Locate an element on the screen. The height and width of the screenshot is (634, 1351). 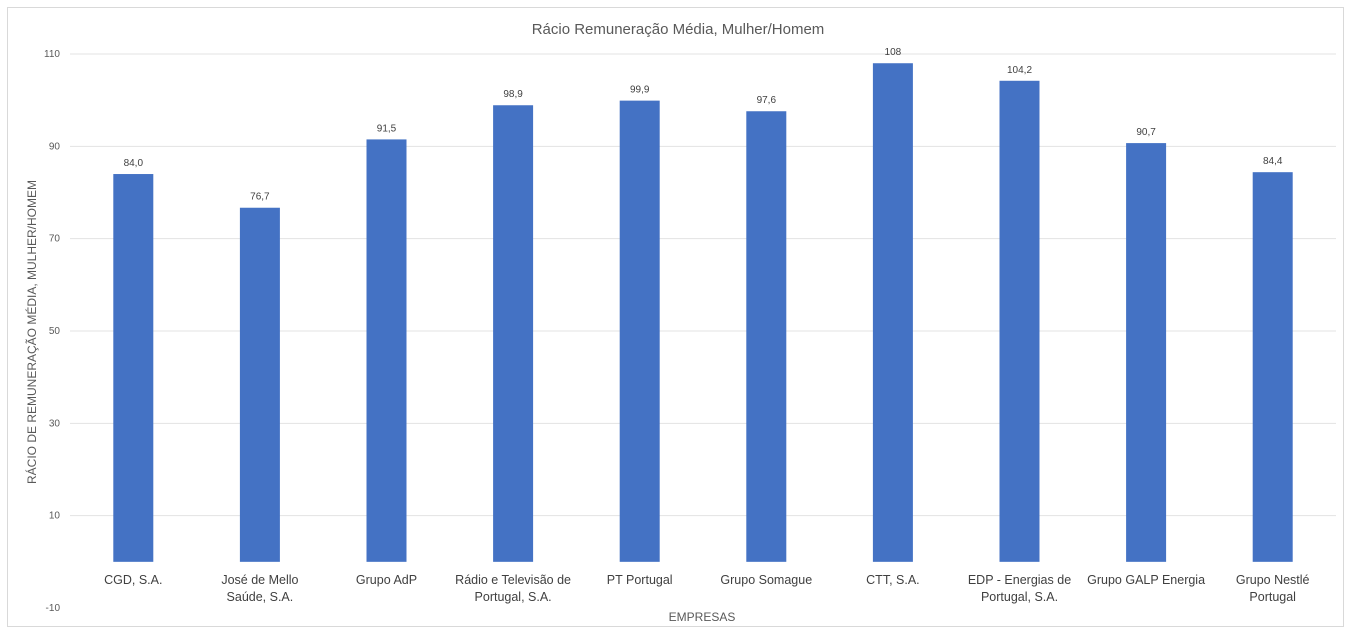
x-tick-label-line: PT Portugal is located at coordinates (640, 580).